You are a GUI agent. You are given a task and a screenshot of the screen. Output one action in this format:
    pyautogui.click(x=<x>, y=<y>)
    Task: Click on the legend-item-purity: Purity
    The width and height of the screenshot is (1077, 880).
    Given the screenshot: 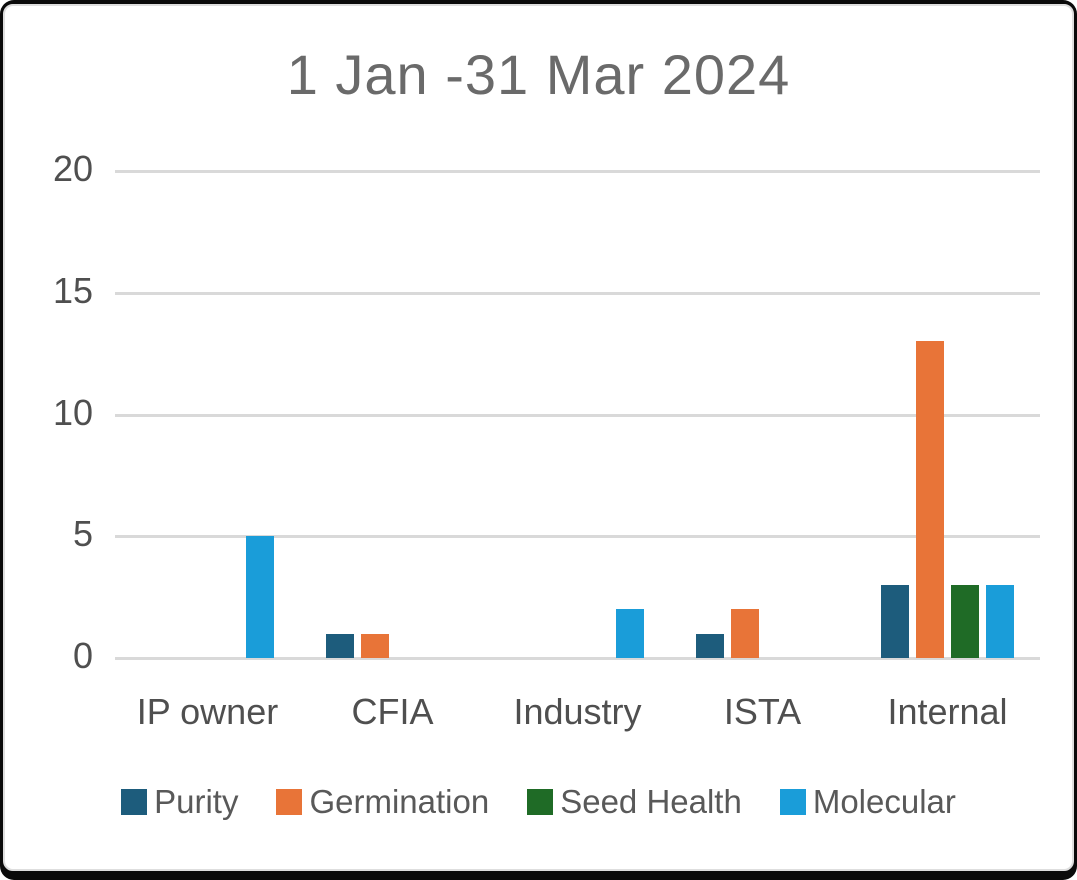 What is the action you would take?
    pyautogui.click(x=179, y=802)
    